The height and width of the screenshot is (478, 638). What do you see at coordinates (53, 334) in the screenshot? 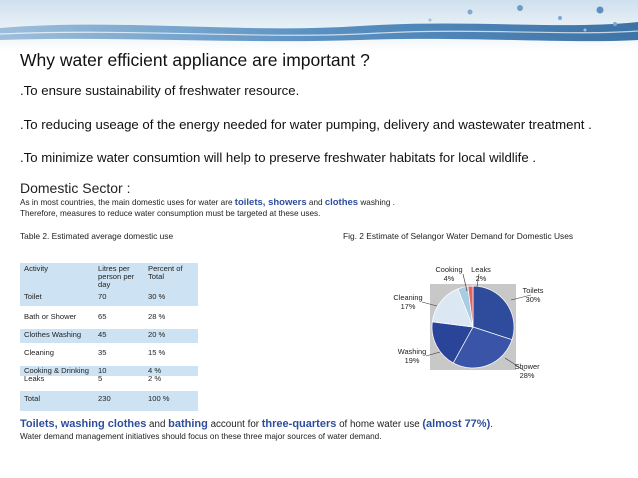
I see `cell-activity: Clothes Washing` at bounding box center [53, 334].